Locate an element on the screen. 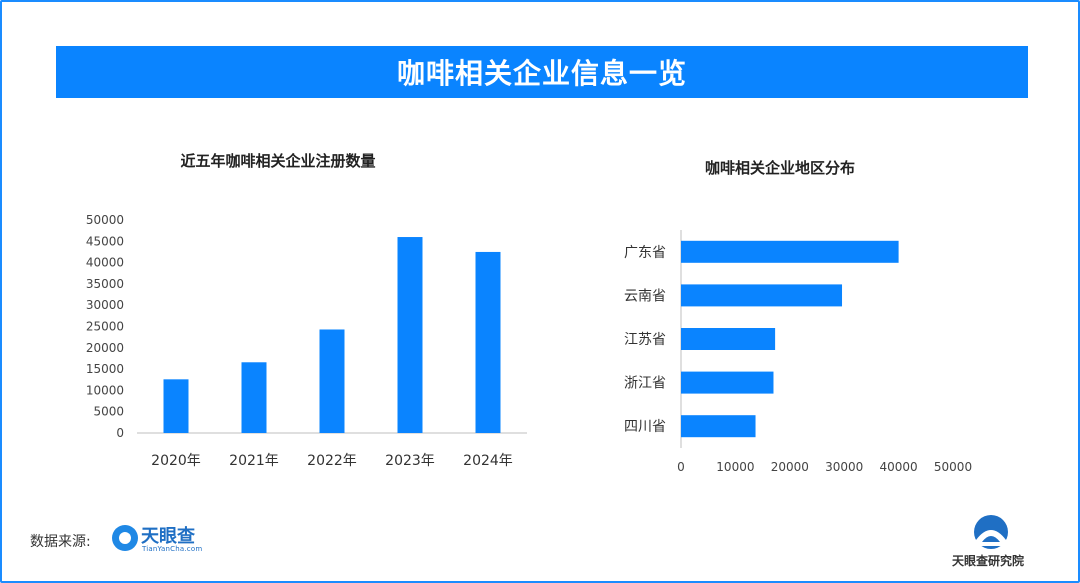 The height and width of the screenshot is (583, 1080). y-tick-label: 5000 is located at coordinates (108, 412).